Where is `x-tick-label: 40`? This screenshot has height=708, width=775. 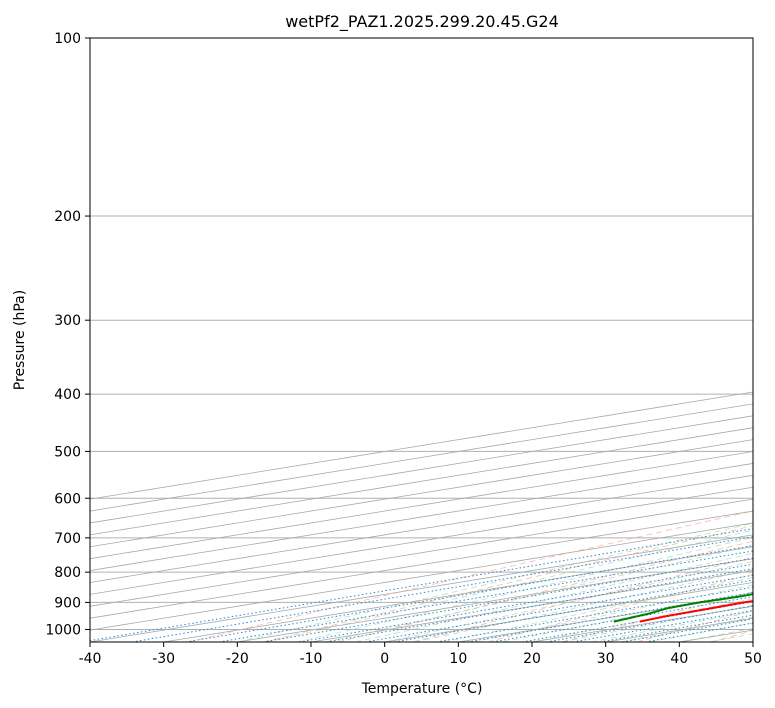 x-tick-label: 40 is located at coordinates (679, 659).